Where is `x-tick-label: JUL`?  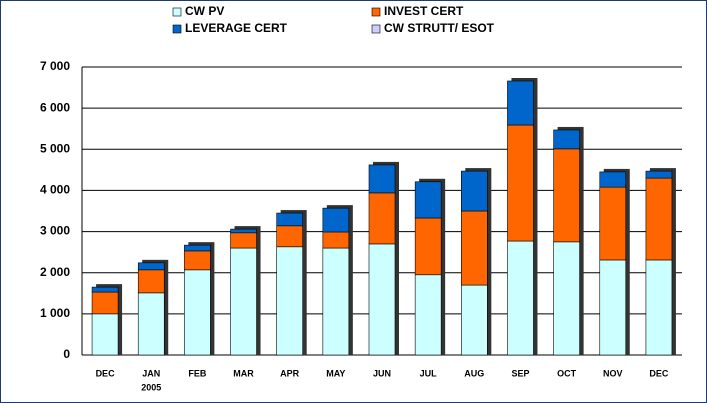 x-tick-label: JUL is located at coordinates (429, 373).